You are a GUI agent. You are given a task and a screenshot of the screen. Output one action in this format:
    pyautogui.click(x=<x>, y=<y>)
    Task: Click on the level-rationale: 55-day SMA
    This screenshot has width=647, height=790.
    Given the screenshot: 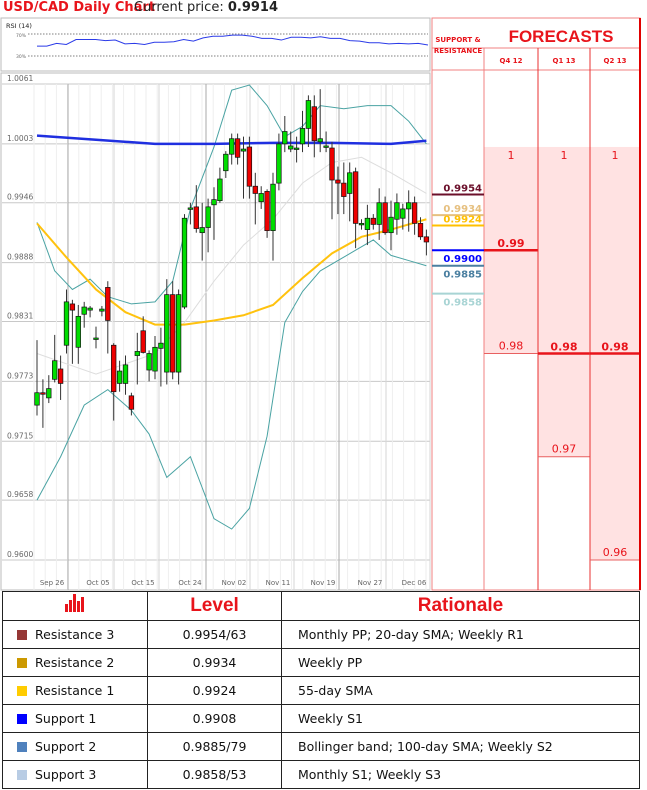 What is the action you would take?
    pyautogui.click(x=460, y=690)
    